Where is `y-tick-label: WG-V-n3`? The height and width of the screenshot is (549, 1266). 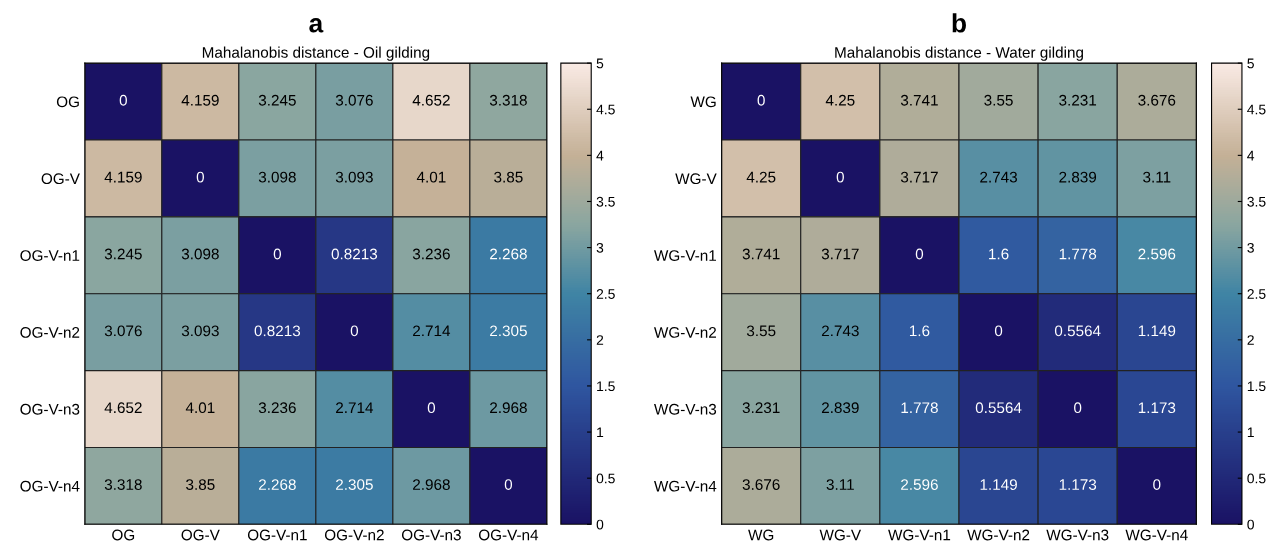 y-tick-label: WG-V-n3 is located at coordinates (685, 409).